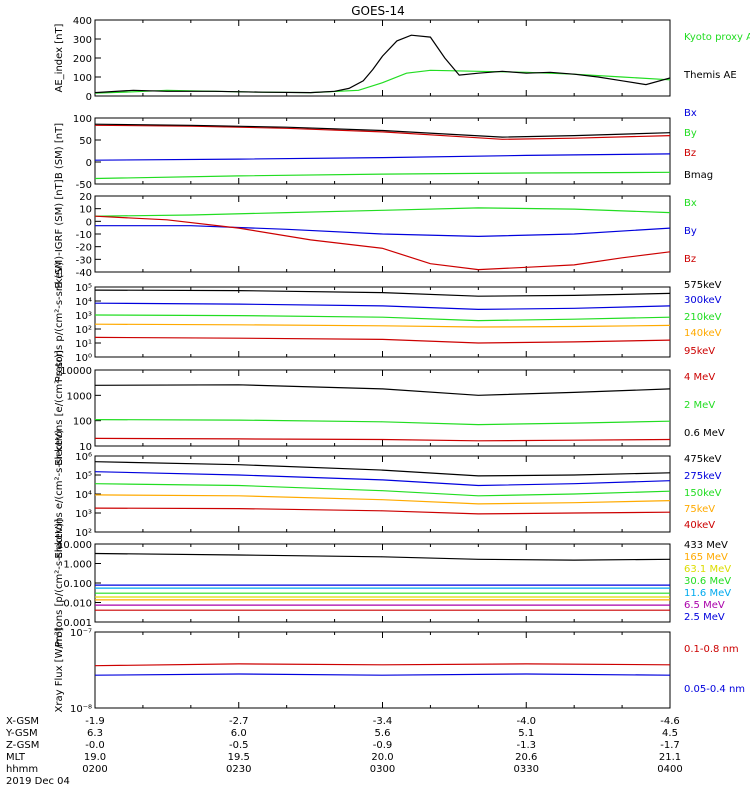  What do you see at coordinates (38, 781) in the screenshot?
I see `ephem-row-label: 2019 Dec 04` at bounding box center [38, 781].